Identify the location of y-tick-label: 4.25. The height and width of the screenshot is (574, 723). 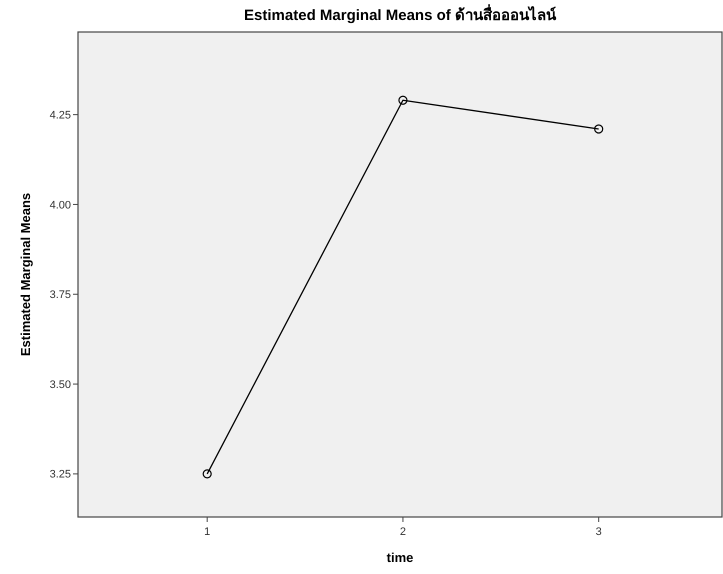
(60, 115).